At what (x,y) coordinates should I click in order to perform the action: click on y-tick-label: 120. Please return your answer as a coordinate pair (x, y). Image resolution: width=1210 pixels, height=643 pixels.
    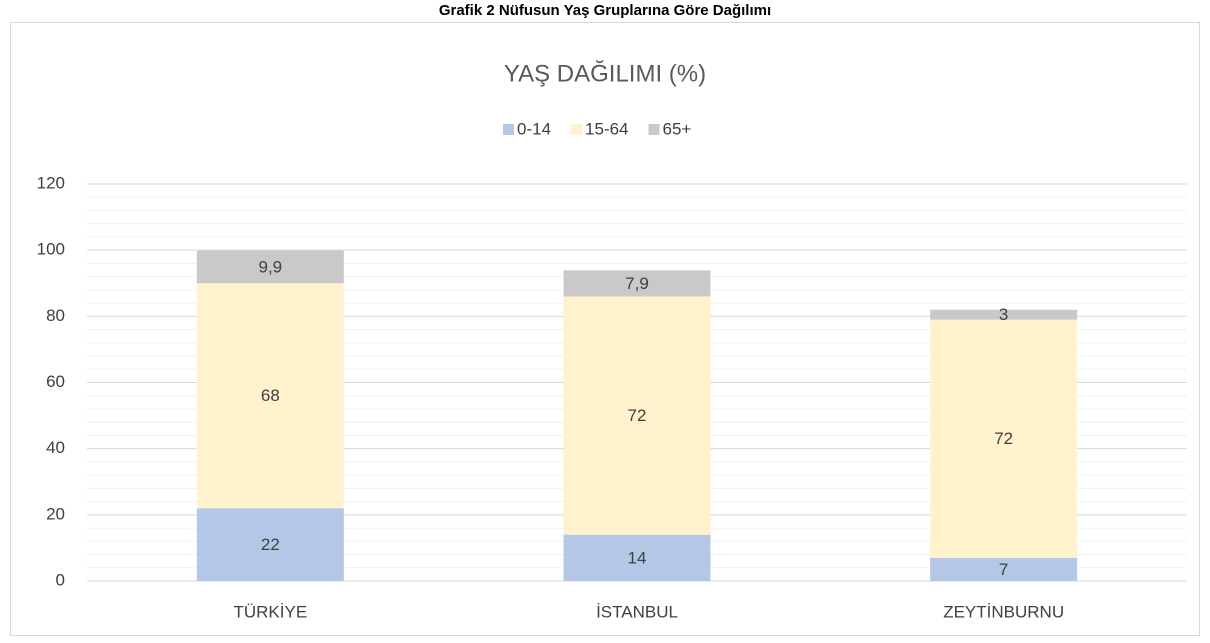
    Looking at the image, I should click on (51, 182).